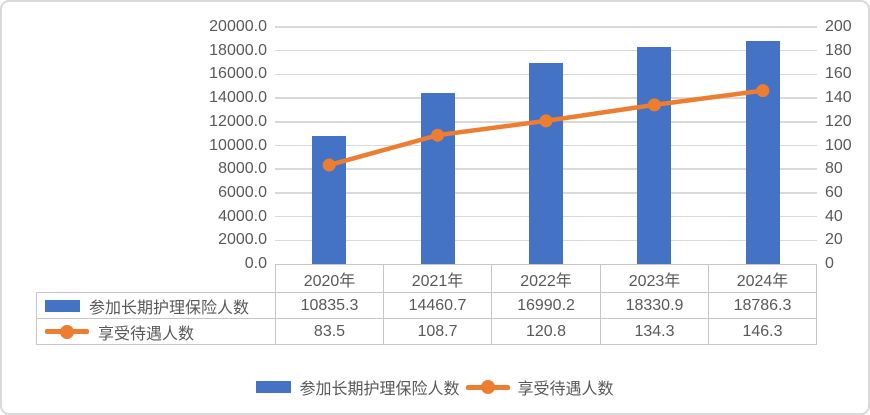  What do you see at coordinates (437, 278) in the screenshot?
I see `year-header-cell: 2021年` at bounding box center [437, 278].